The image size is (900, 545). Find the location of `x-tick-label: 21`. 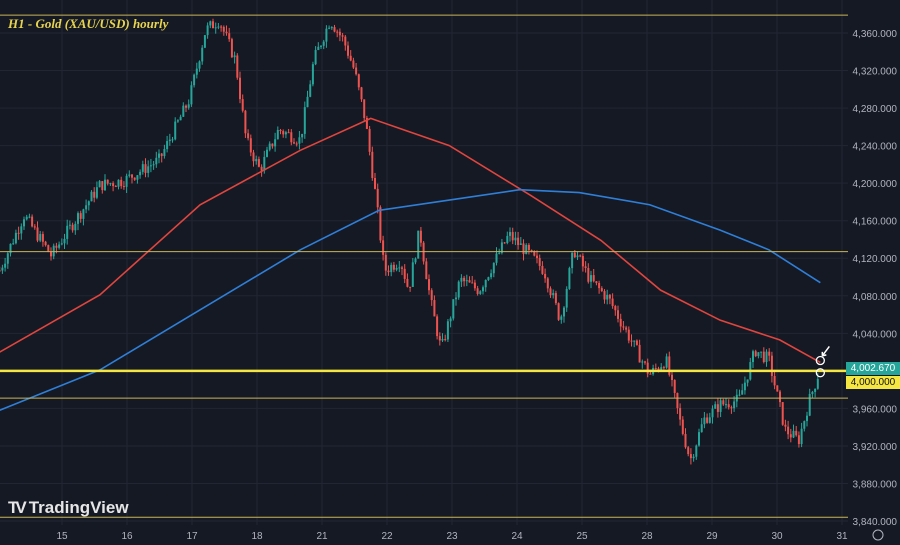

x-tick-label: 21 is located at coordinates (322, 536).